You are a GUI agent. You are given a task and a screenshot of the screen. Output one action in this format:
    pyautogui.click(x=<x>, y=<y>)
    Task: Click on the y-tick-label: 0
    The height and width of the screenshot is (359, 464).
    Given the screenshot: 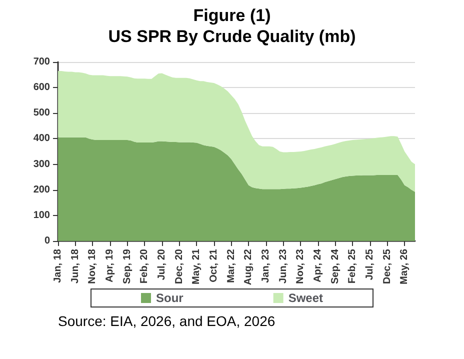 What is the action you would take?
    pyautogui.click(x=47, y=241)
    